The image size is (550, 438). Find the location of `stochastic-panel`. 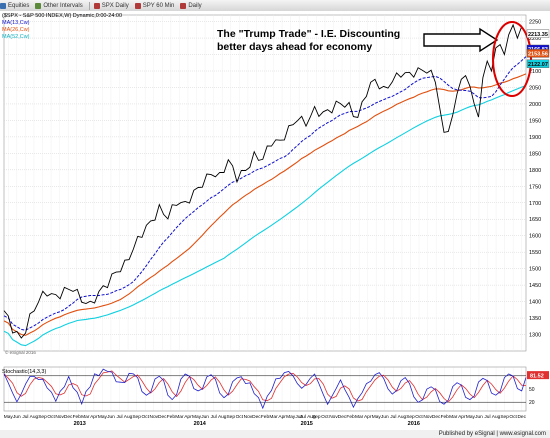

stochastic-panel is located at coordinates (265, 389).